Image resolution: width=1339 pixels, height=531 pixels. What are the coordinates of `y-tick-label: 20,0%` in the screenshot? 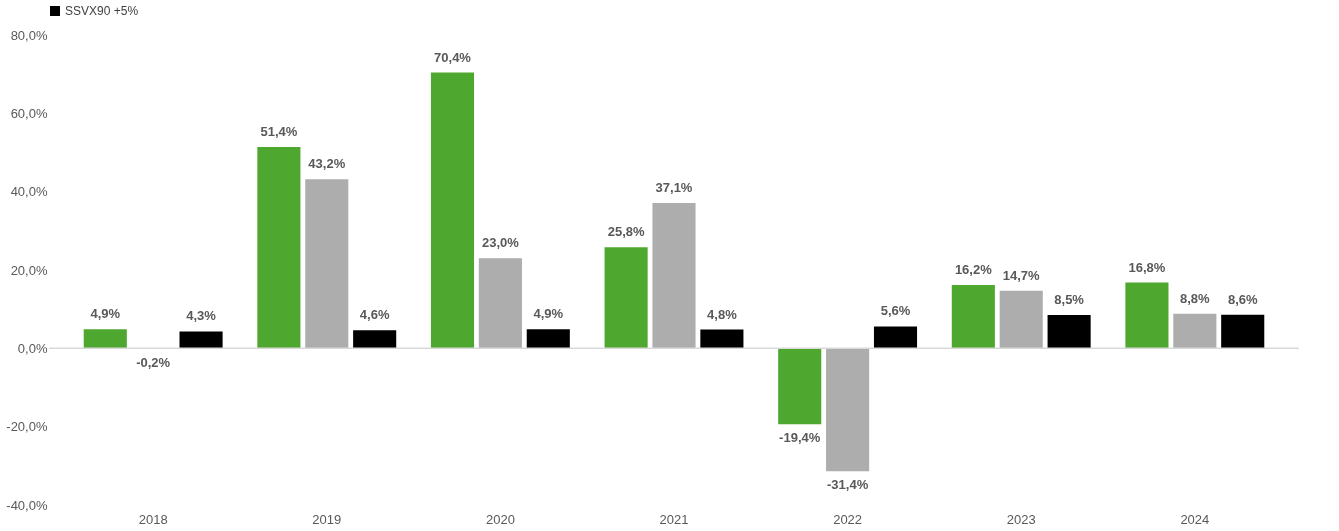 It's located at (29, 270).